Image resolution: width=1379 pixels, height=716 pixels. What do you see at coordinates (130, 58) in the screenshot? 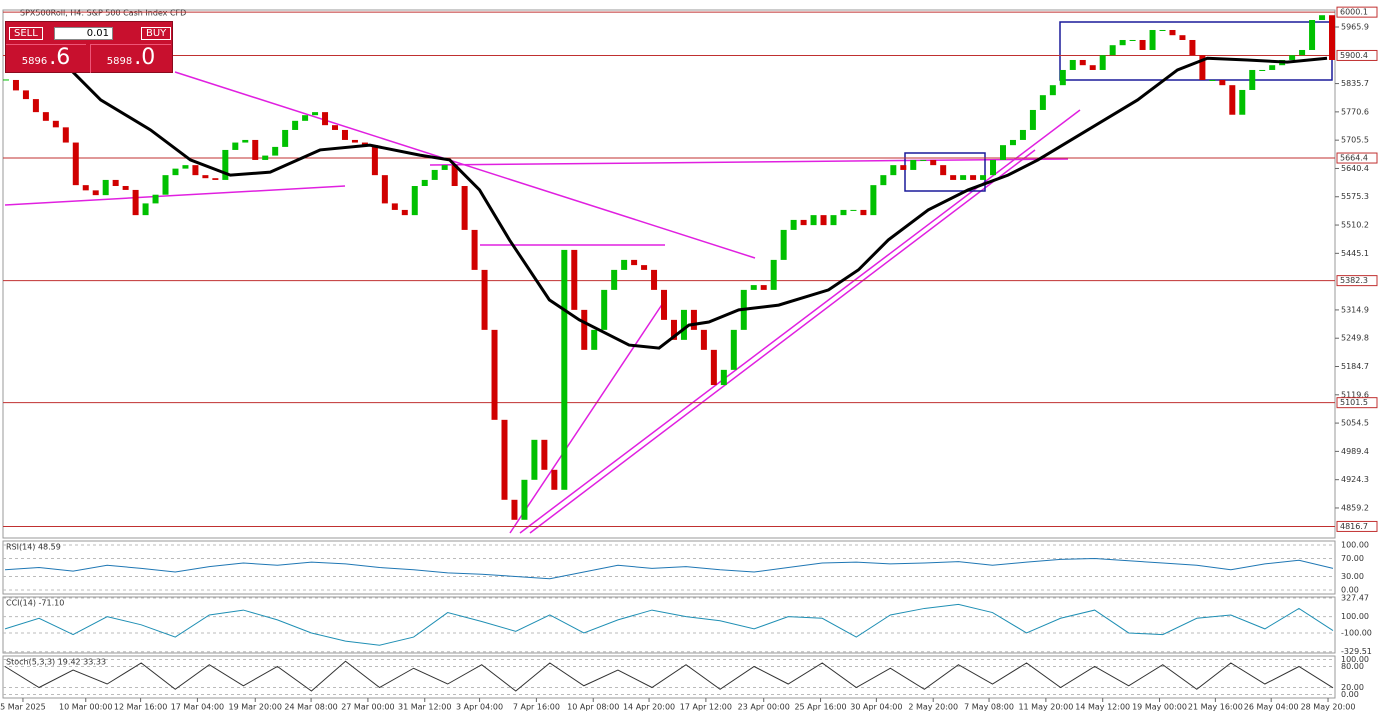
I see `ask-price: 5898.0` at bounding box center [130, 58].